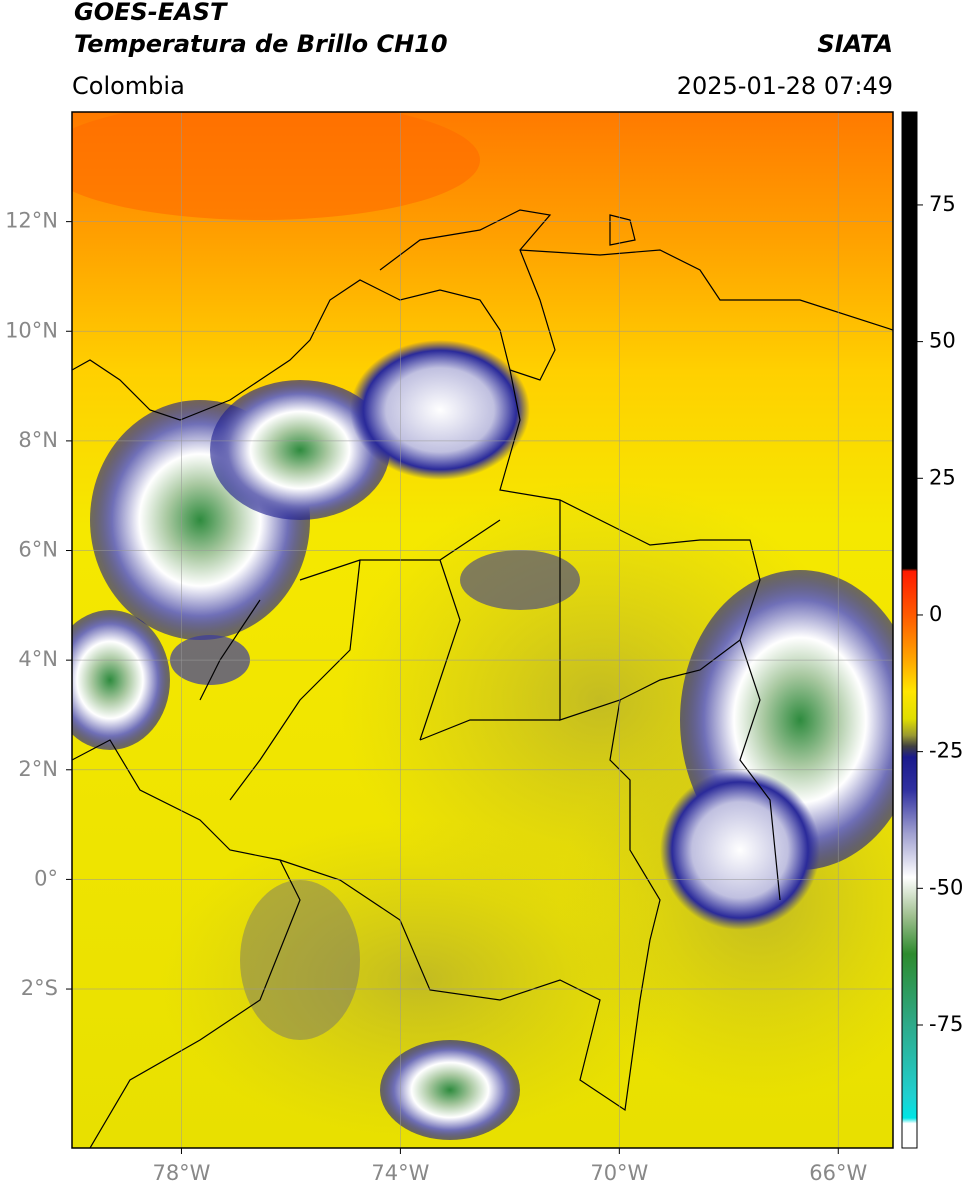 This screenshot has width=966, height=1190. I want to click on colorbar, so click(909, 630).